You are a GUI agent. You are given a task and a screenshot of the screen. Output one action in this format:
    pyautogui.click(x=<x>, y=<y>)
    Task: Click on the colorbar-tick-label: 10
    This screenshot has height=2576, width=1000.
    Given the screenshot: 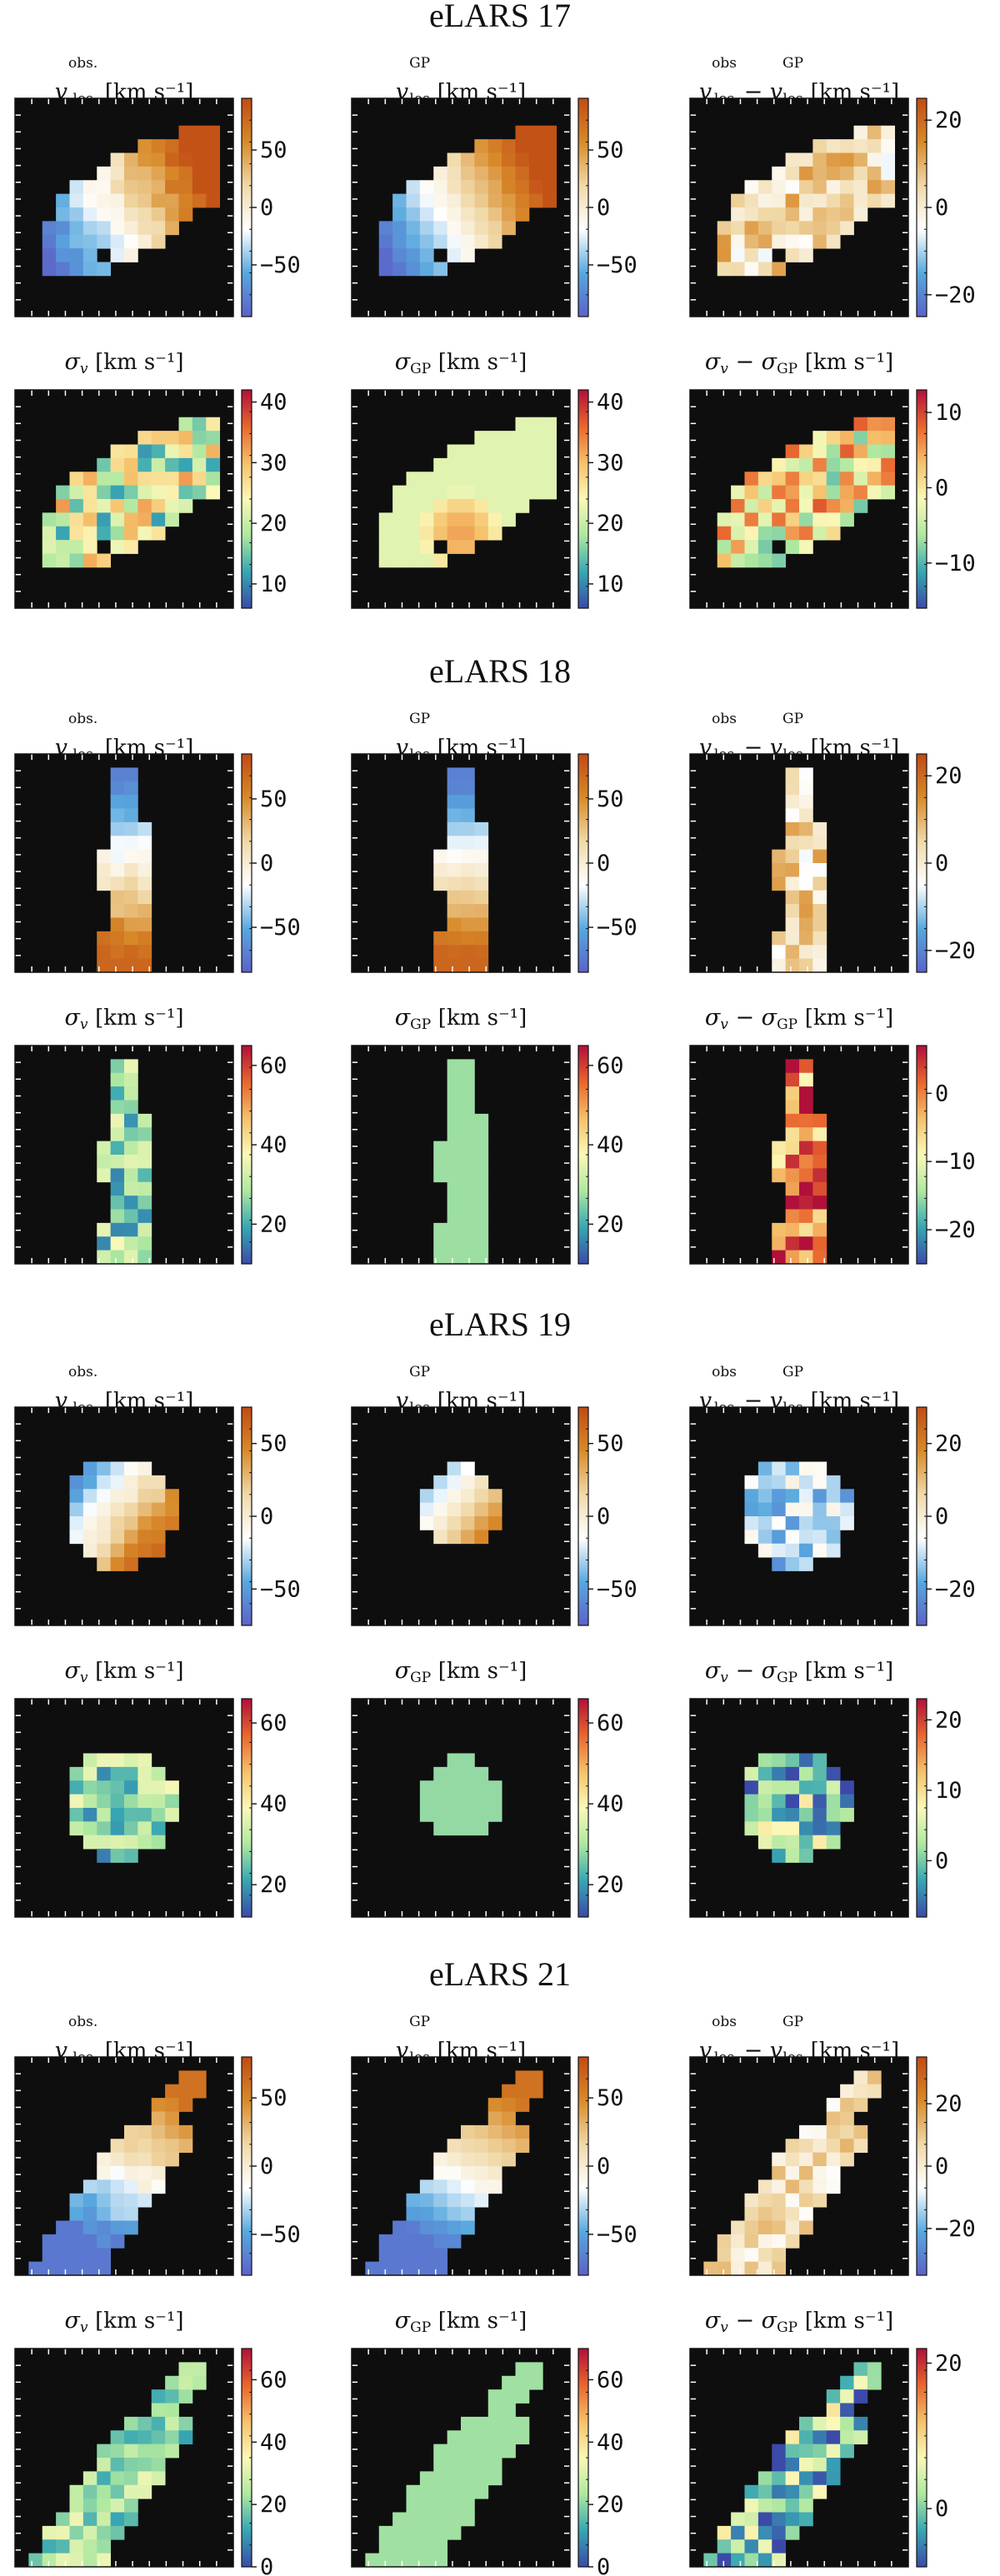 What is the action you would take?
    pyautogui.click(x=610, y=584)
    